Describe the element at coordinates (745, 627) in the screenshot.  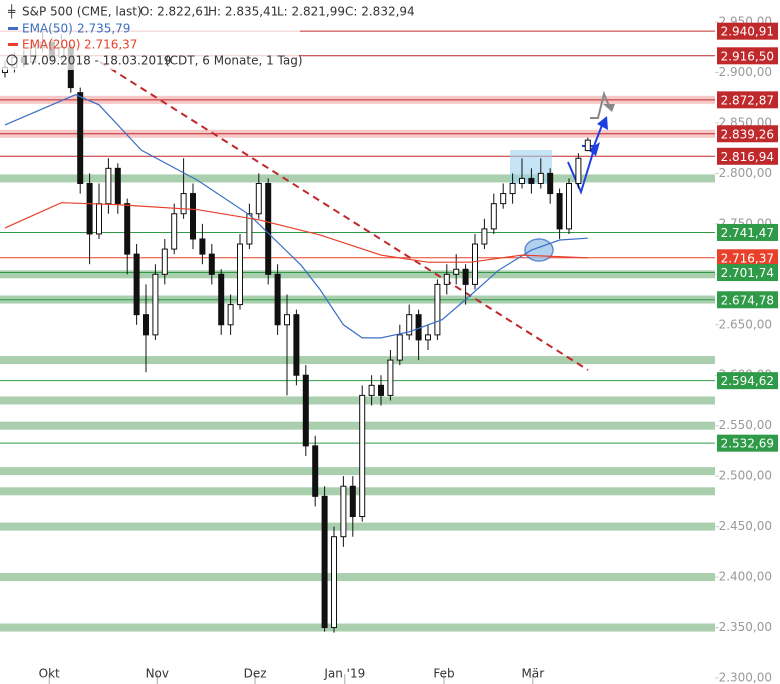
I see `y-tick-label: 2.350,00` at that location.